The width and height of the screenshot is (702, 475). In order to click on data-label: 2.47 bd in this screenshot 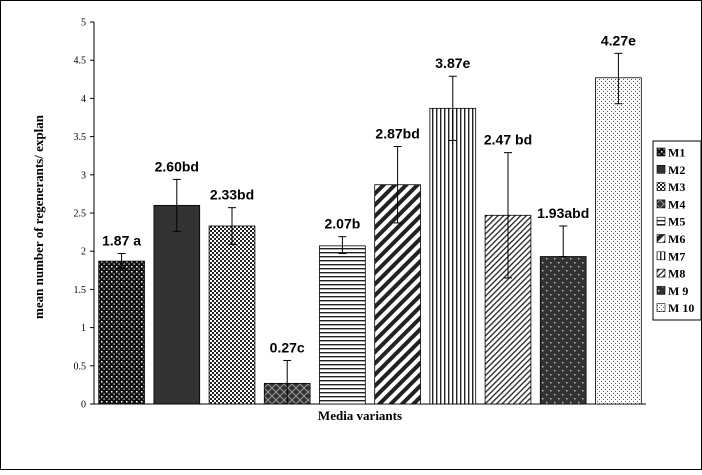, I will do `click(508, 140)`.